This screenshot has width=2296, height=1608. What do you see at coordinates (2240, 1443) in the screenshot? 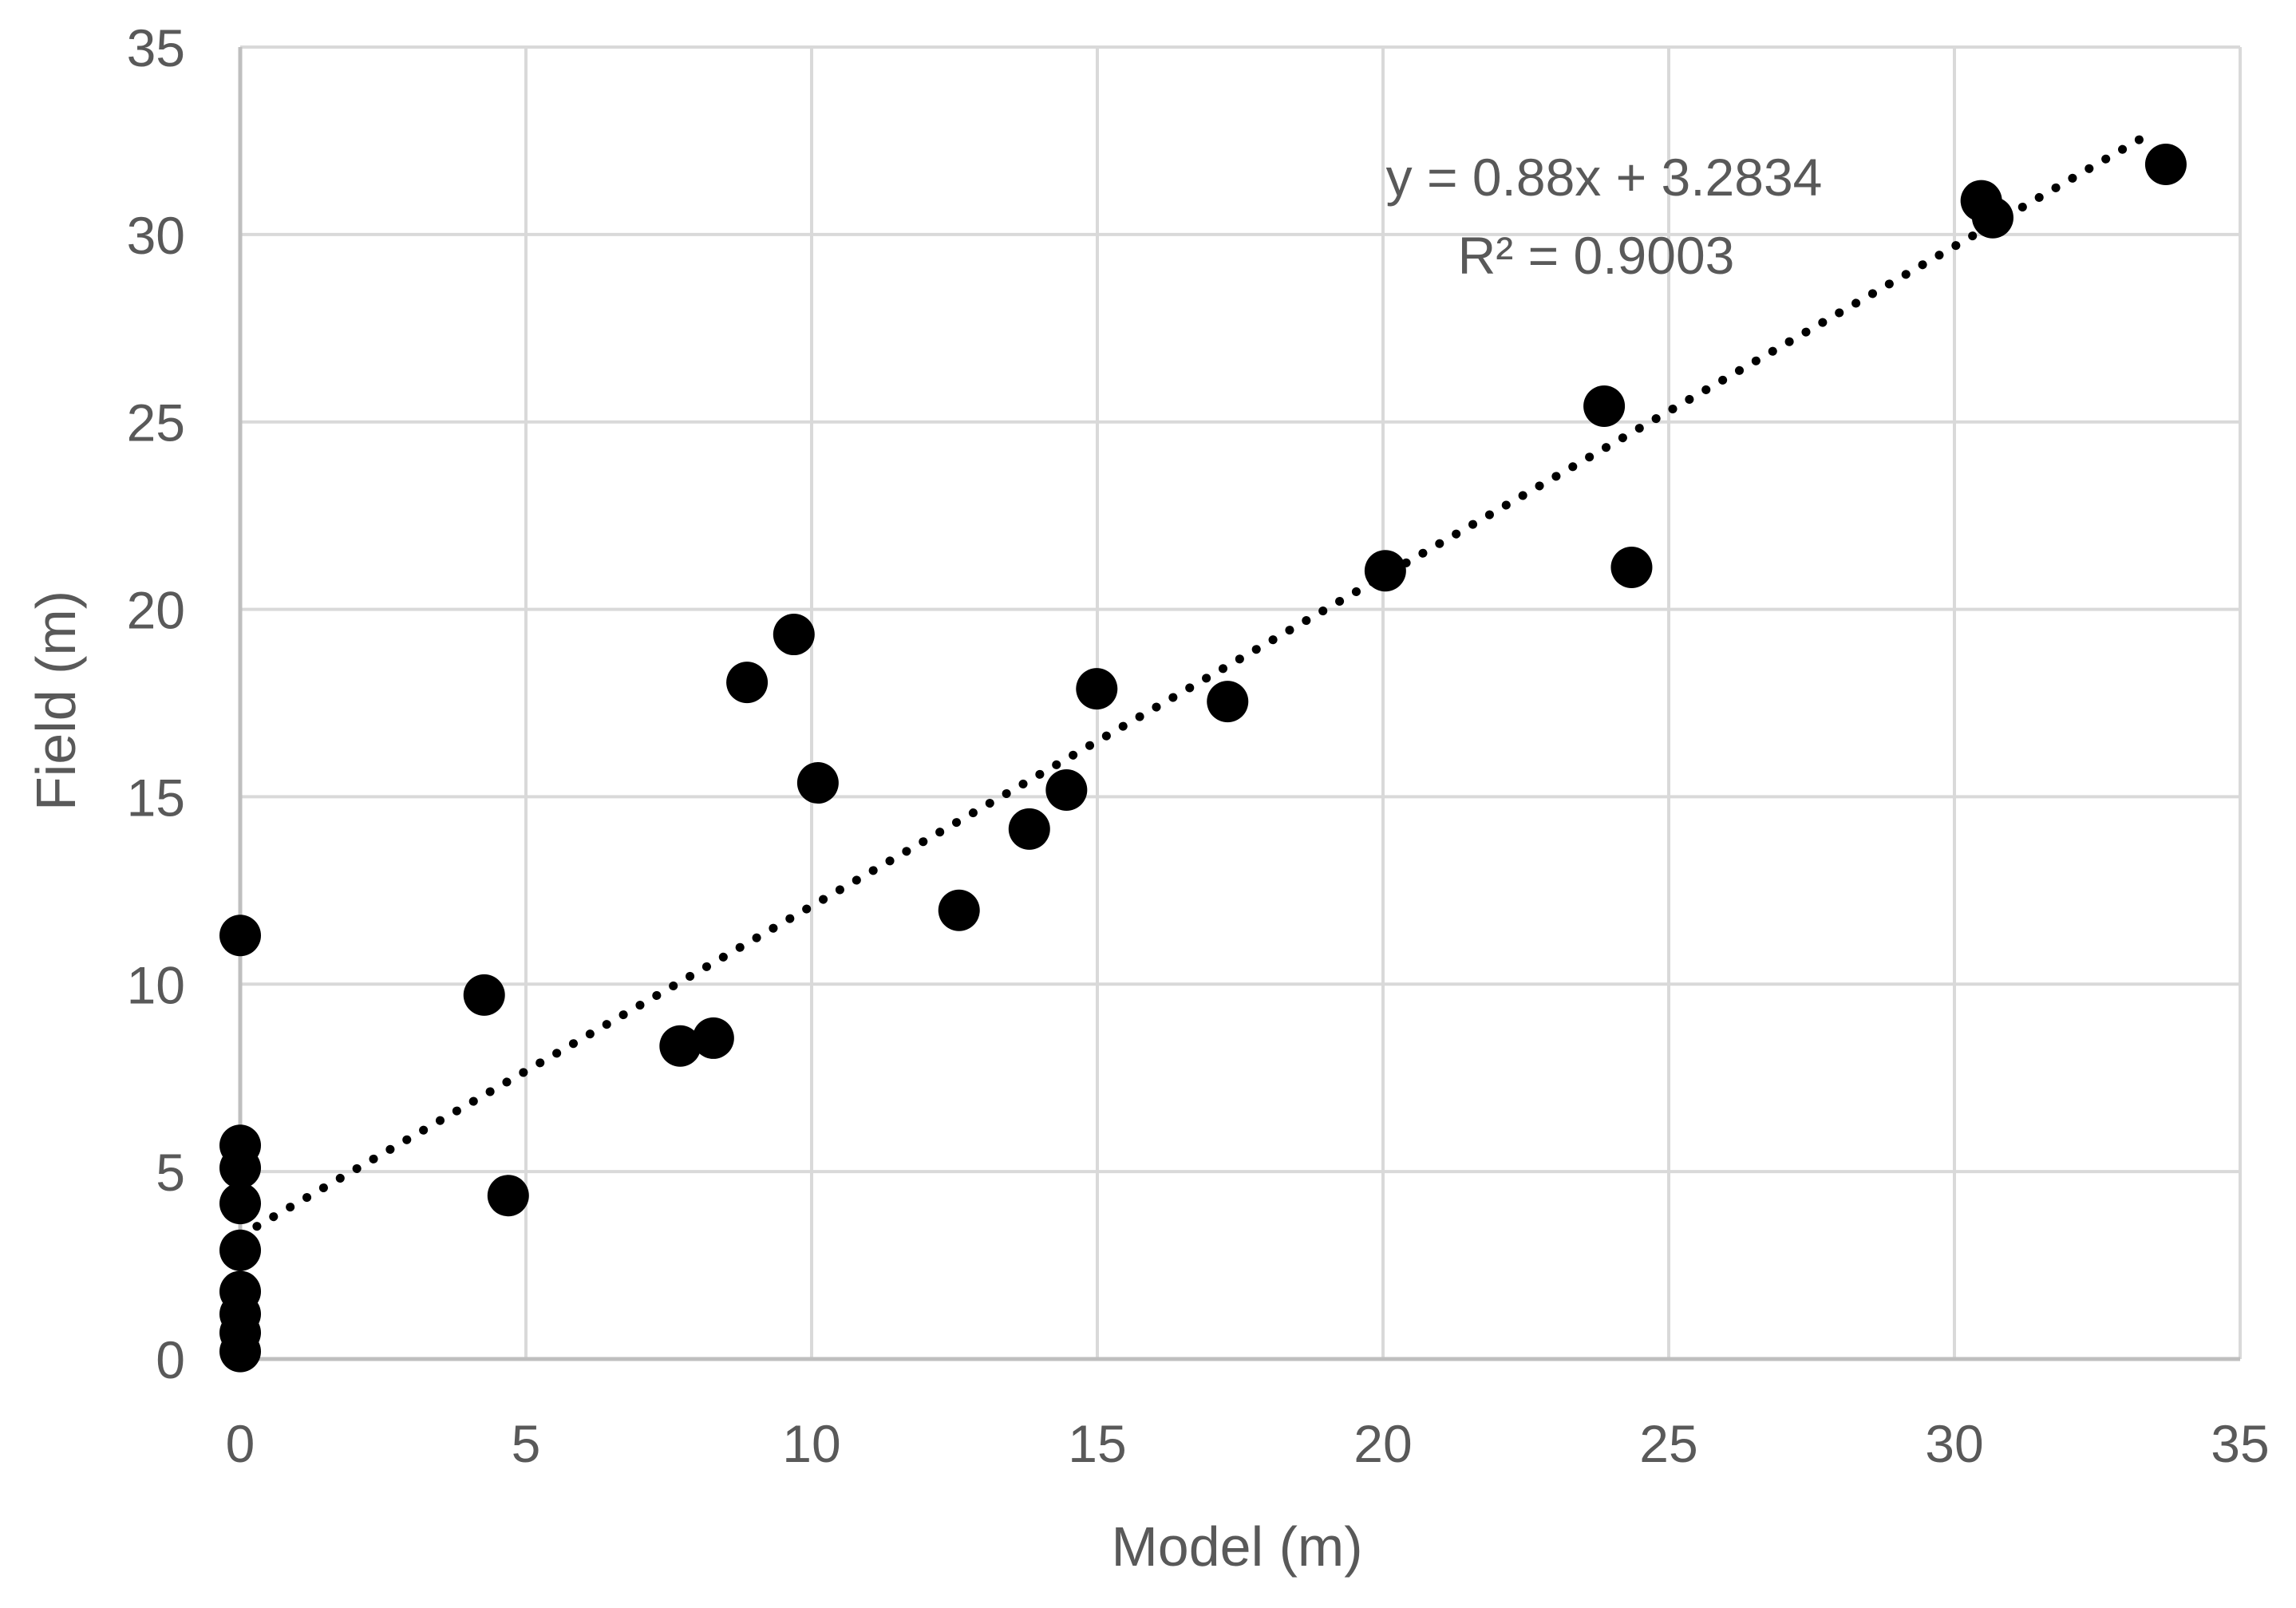
I see `x-tick-label: 35` at bounding box center [2240, 1443].